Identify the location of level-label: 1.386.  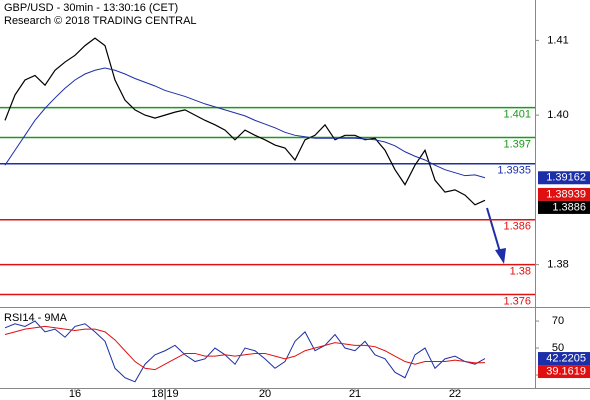
(517, 227).